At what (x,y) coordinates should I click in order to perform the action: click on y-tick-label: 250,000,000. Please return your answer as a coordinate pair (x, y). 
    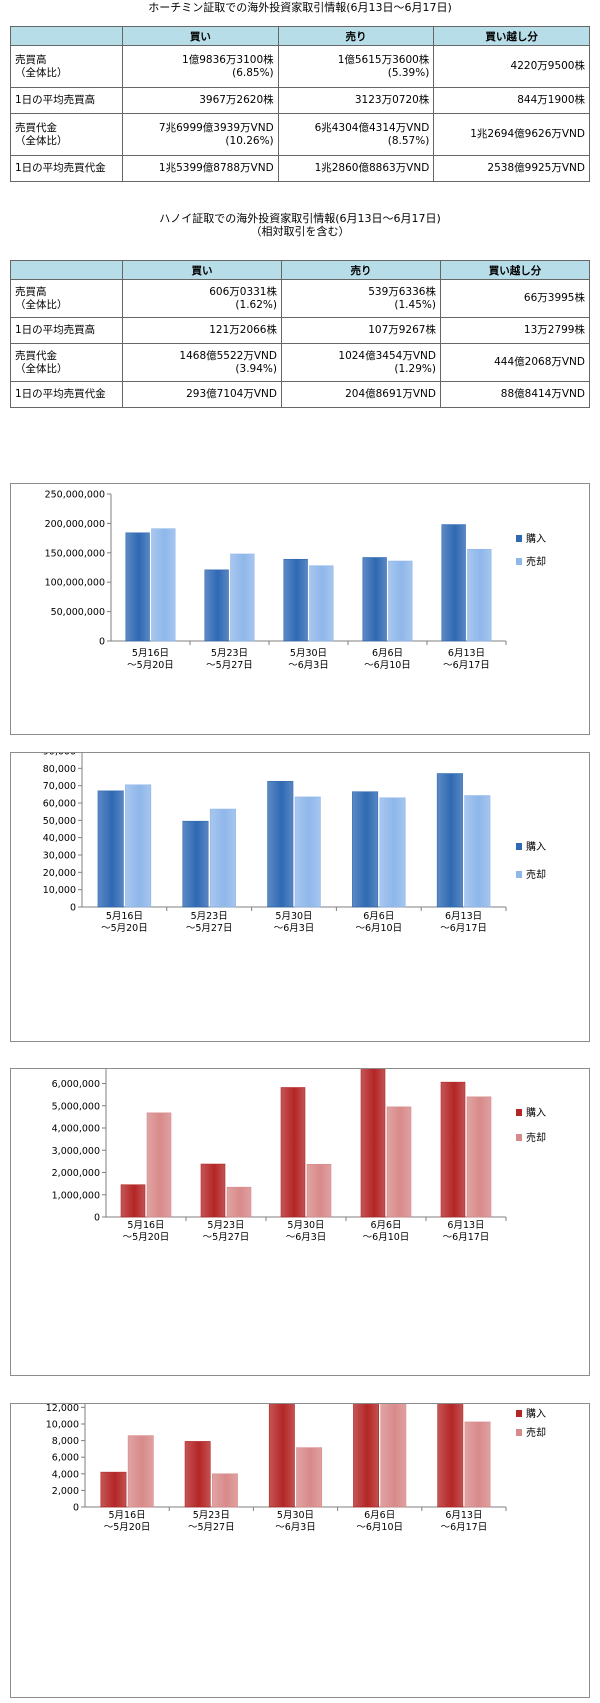
    Looking at the image, I should click on (75, 495).